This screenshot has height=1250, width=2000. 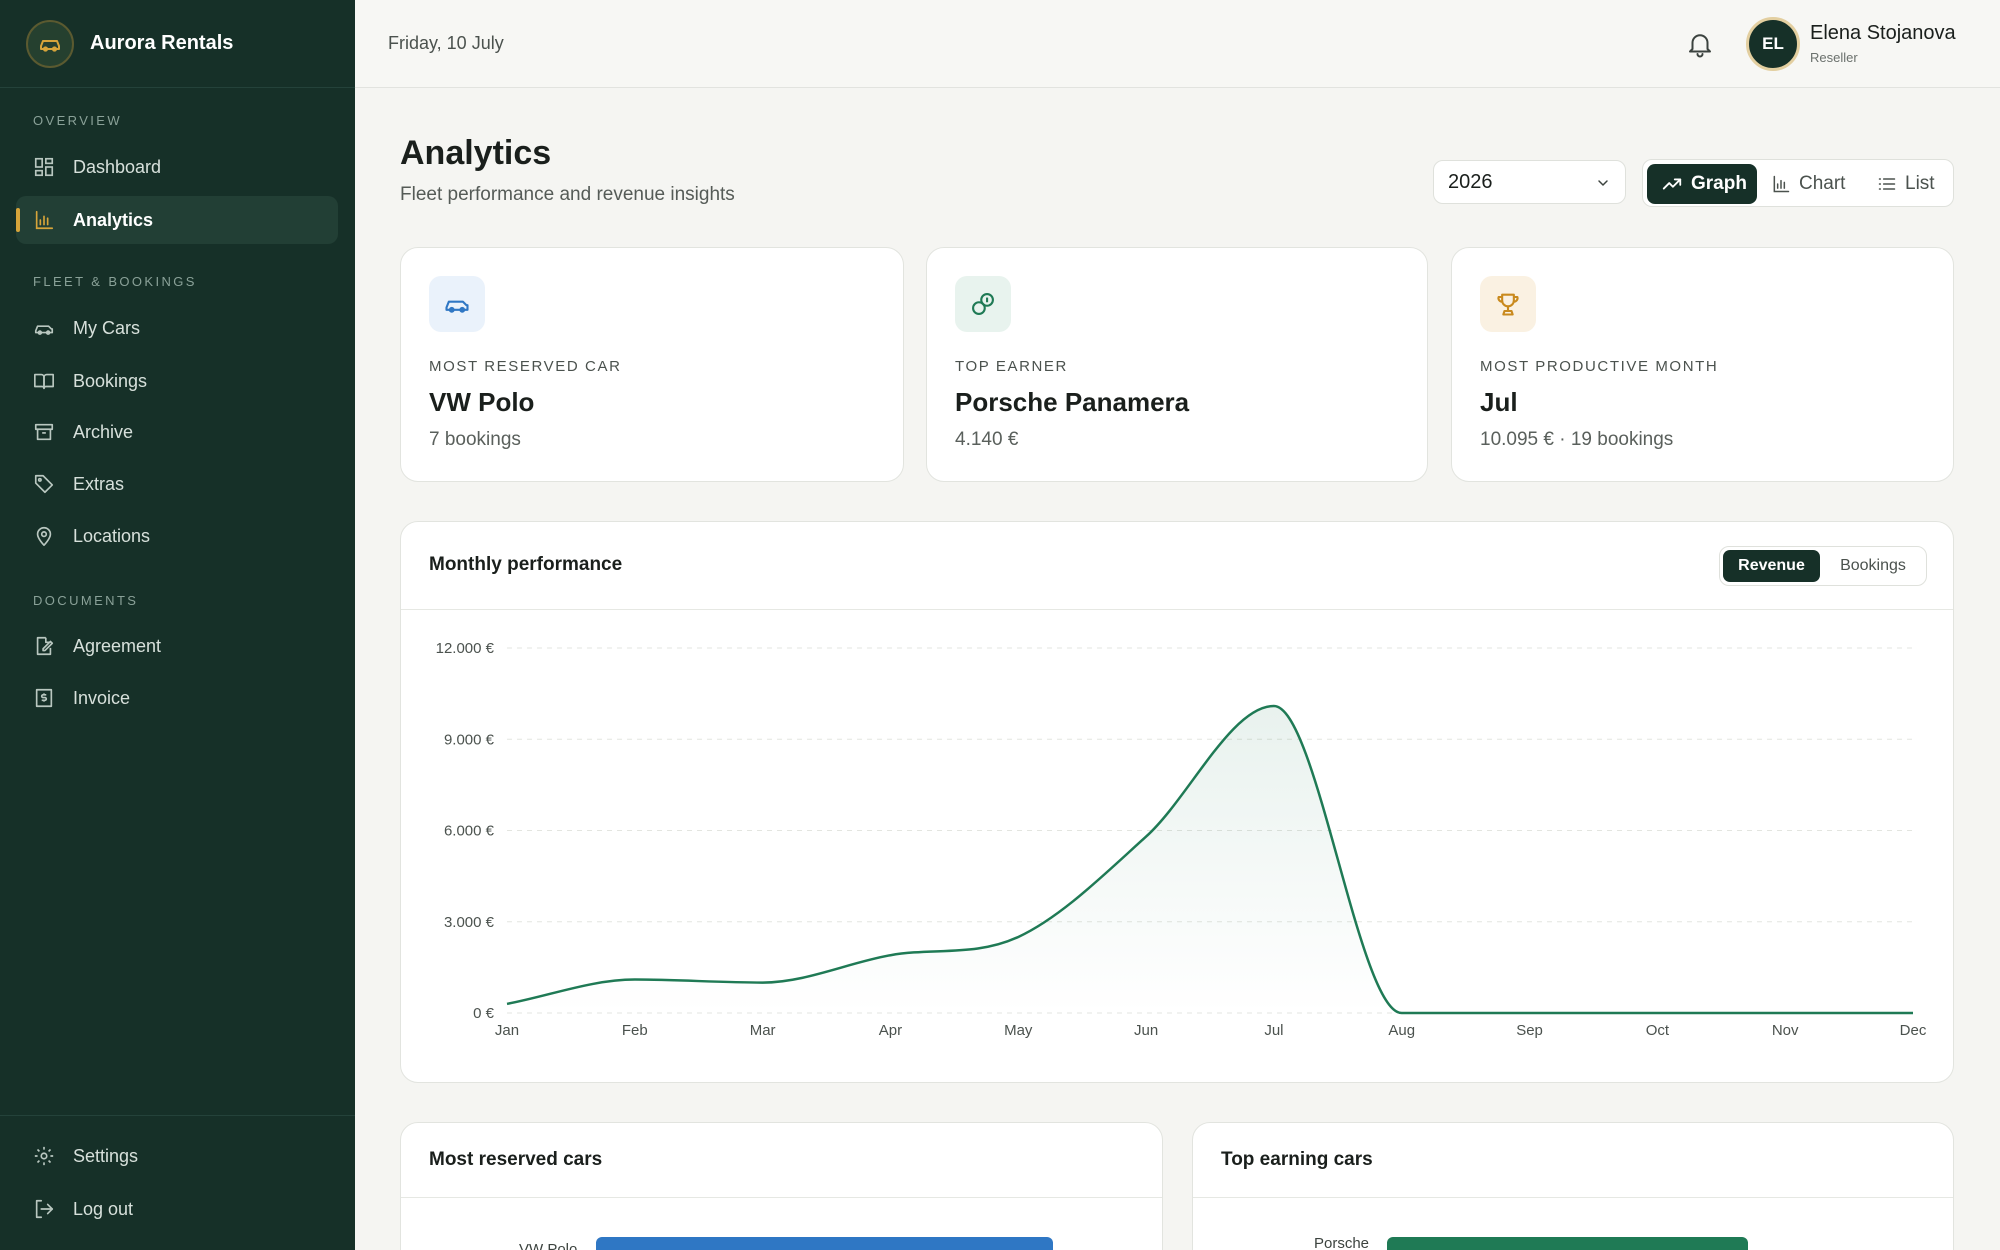 What do you see at coordinates (113, 219) in the screenshot?
I see `sidebar-item-label: Analytics` at bounding box center [113, 219].